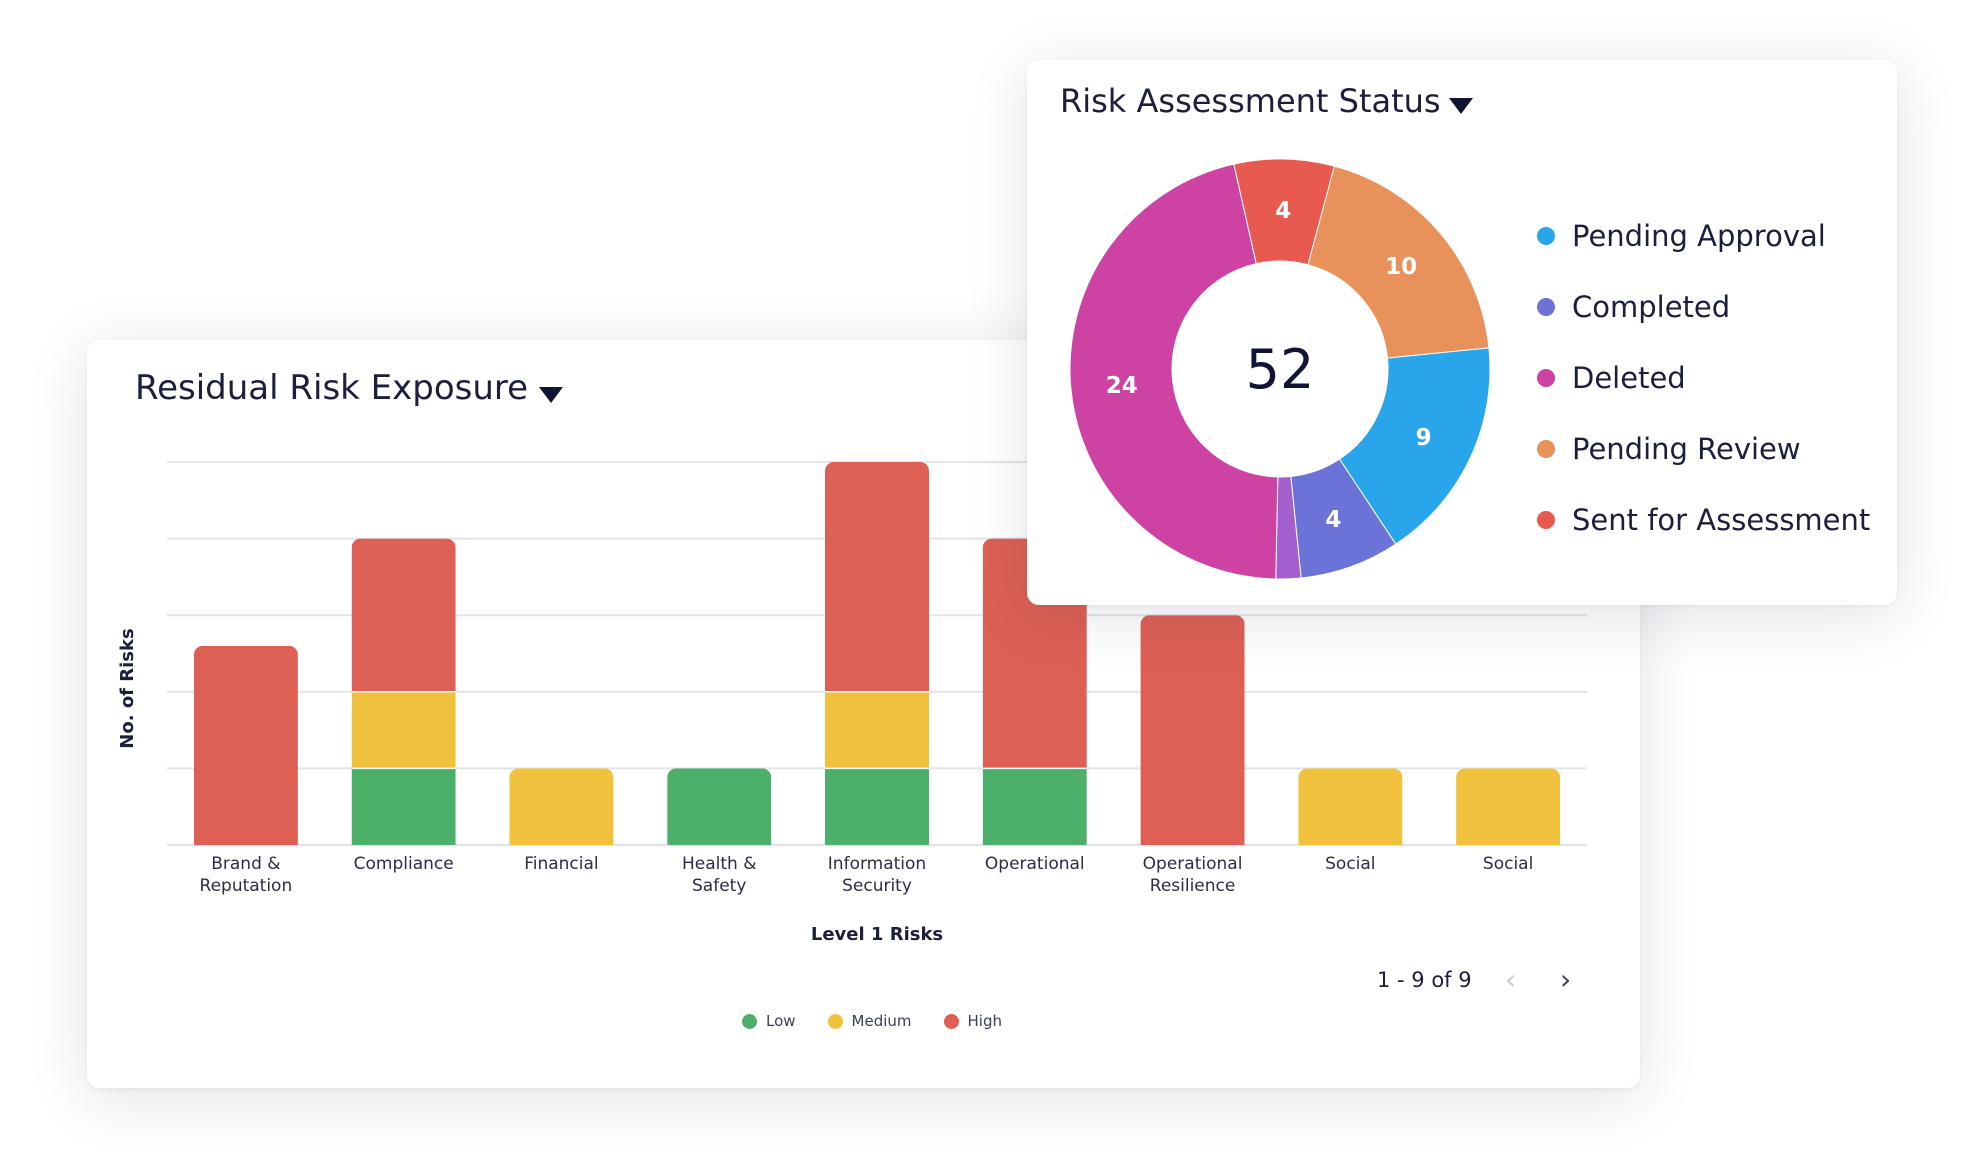  I want to click on donut-legend-item-pending-approval: Pending Approval, so click(1703, 235).